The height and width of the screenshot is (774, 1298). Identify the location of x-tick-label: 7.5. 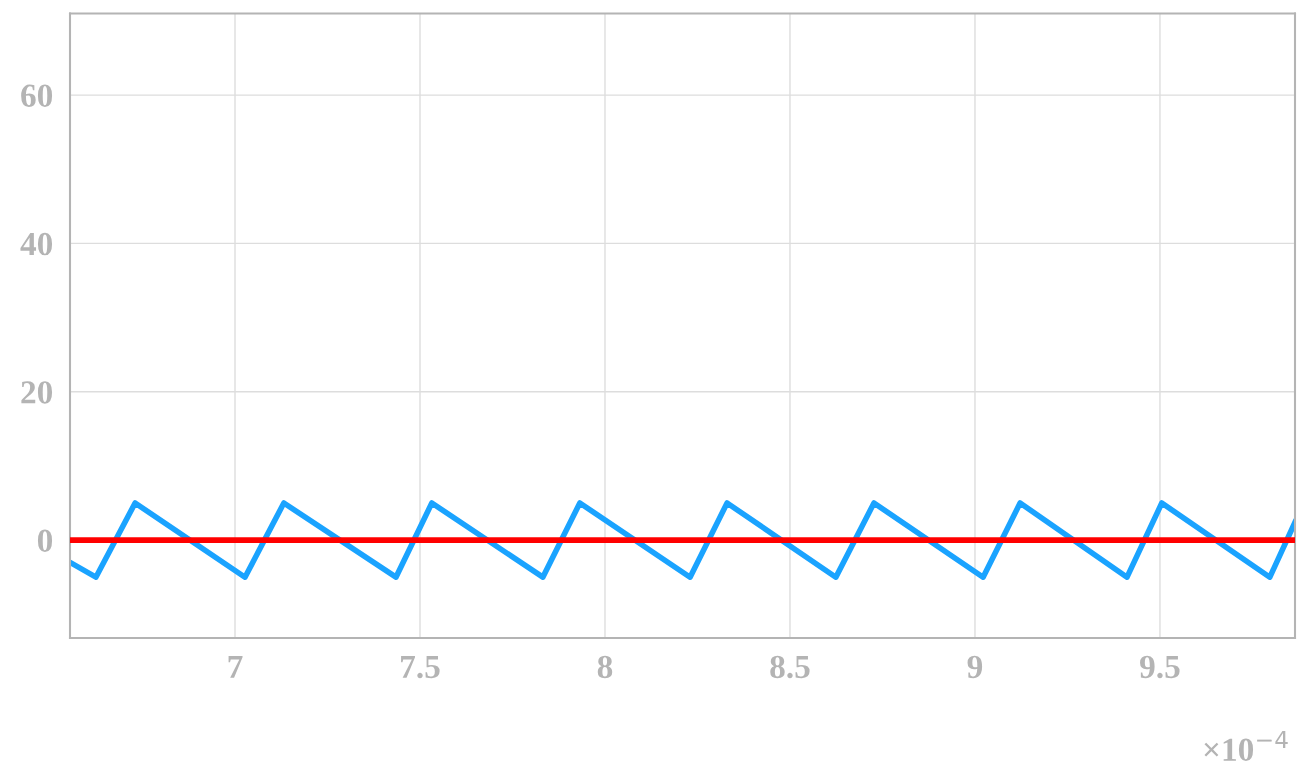
(420, 667).